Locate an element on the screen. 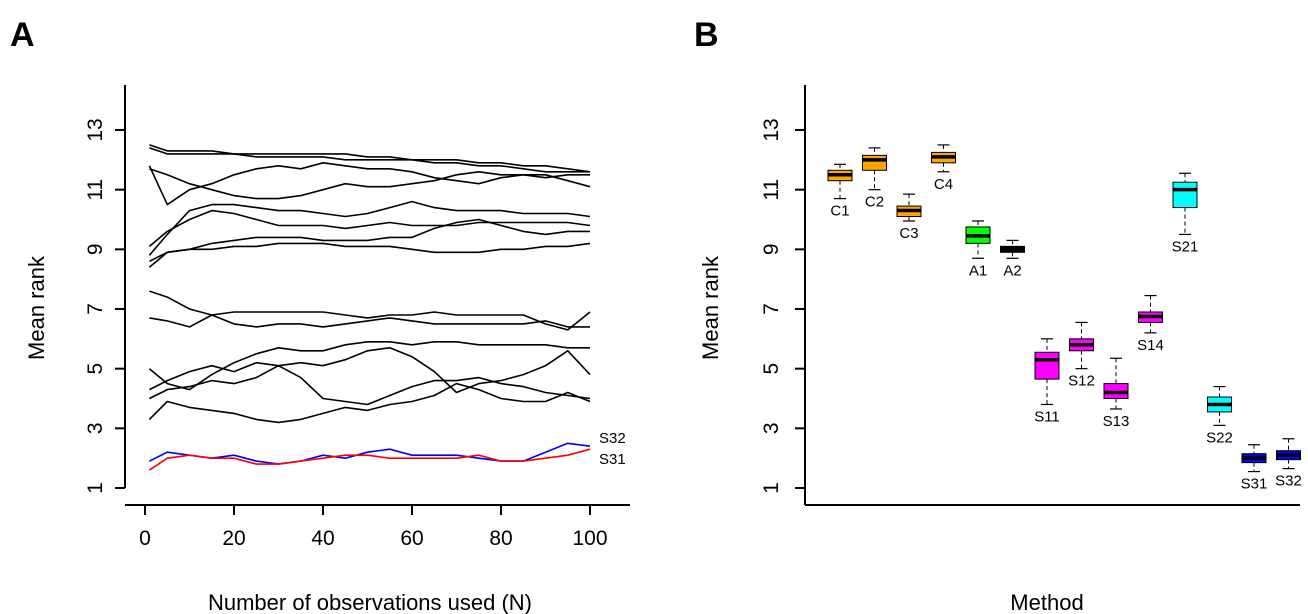 Image resolution: width=1308 pixels, height=614 pixels. box-c2: C2 is located at coordinates (874, 179).